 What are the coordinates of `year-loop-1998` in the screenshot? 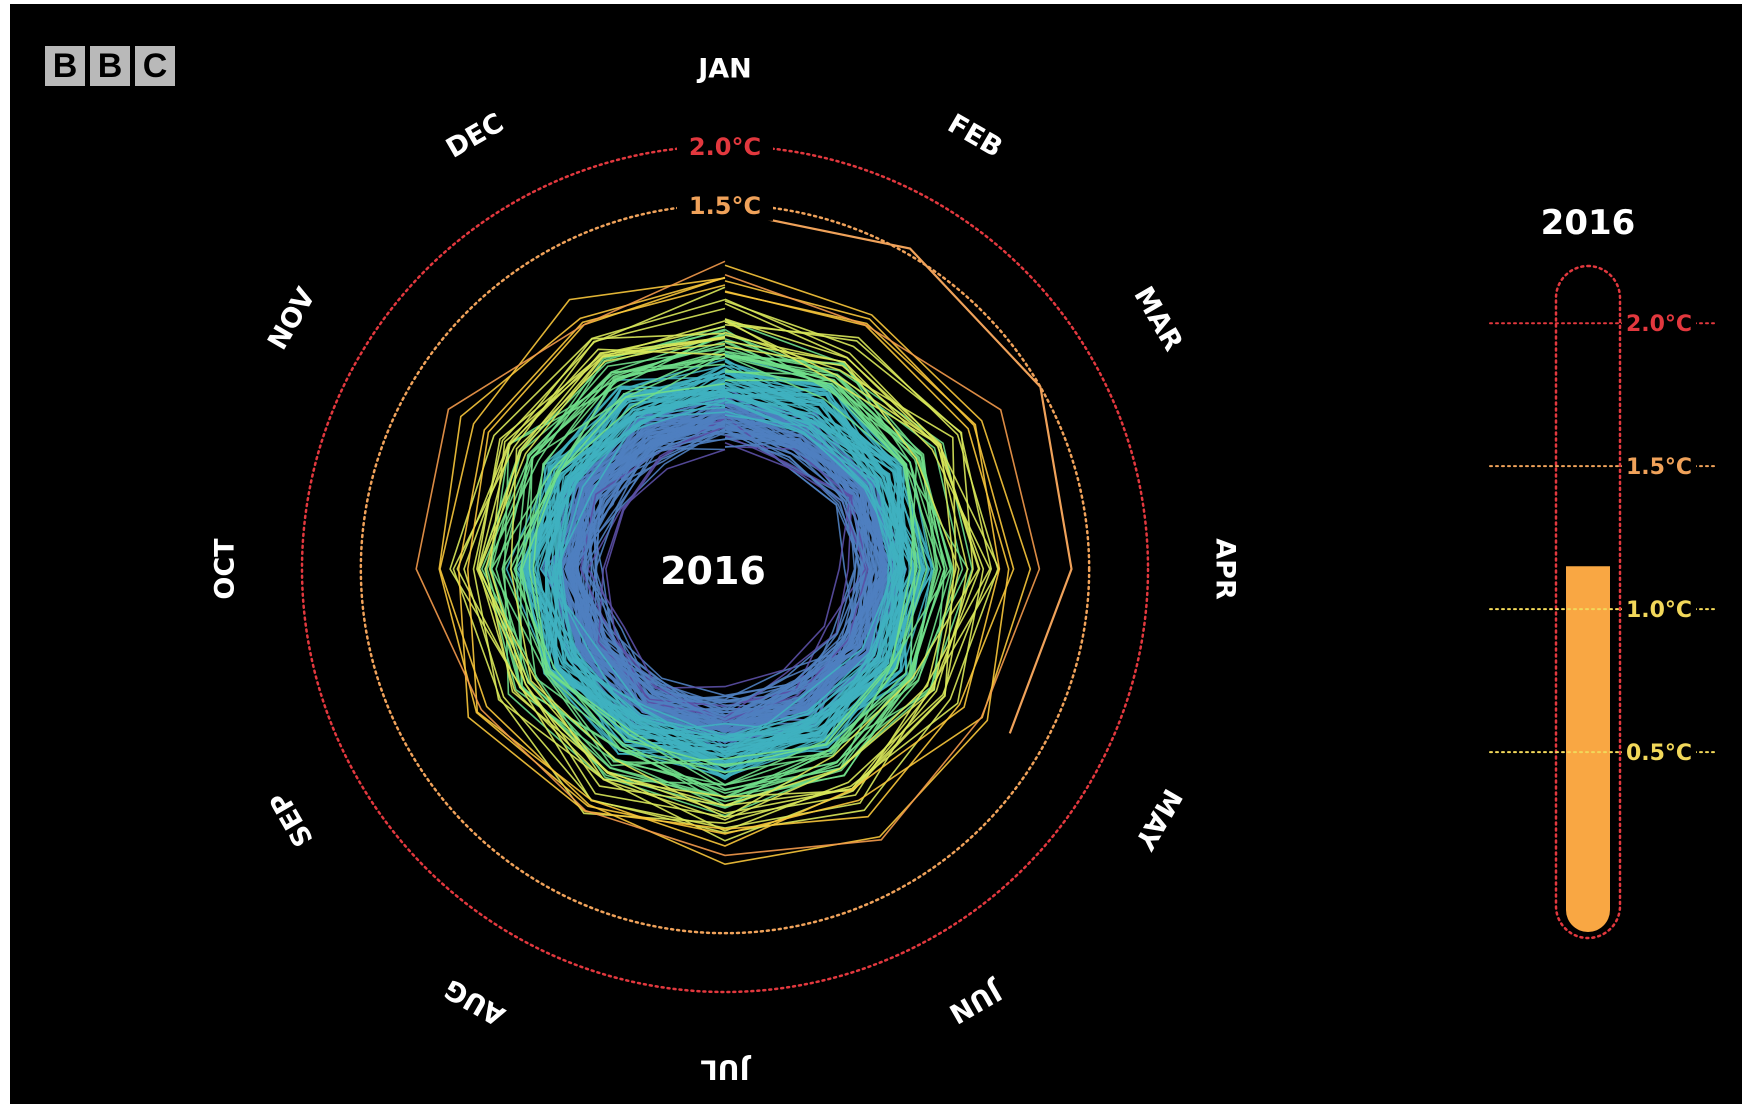 It's located at (713, 568).